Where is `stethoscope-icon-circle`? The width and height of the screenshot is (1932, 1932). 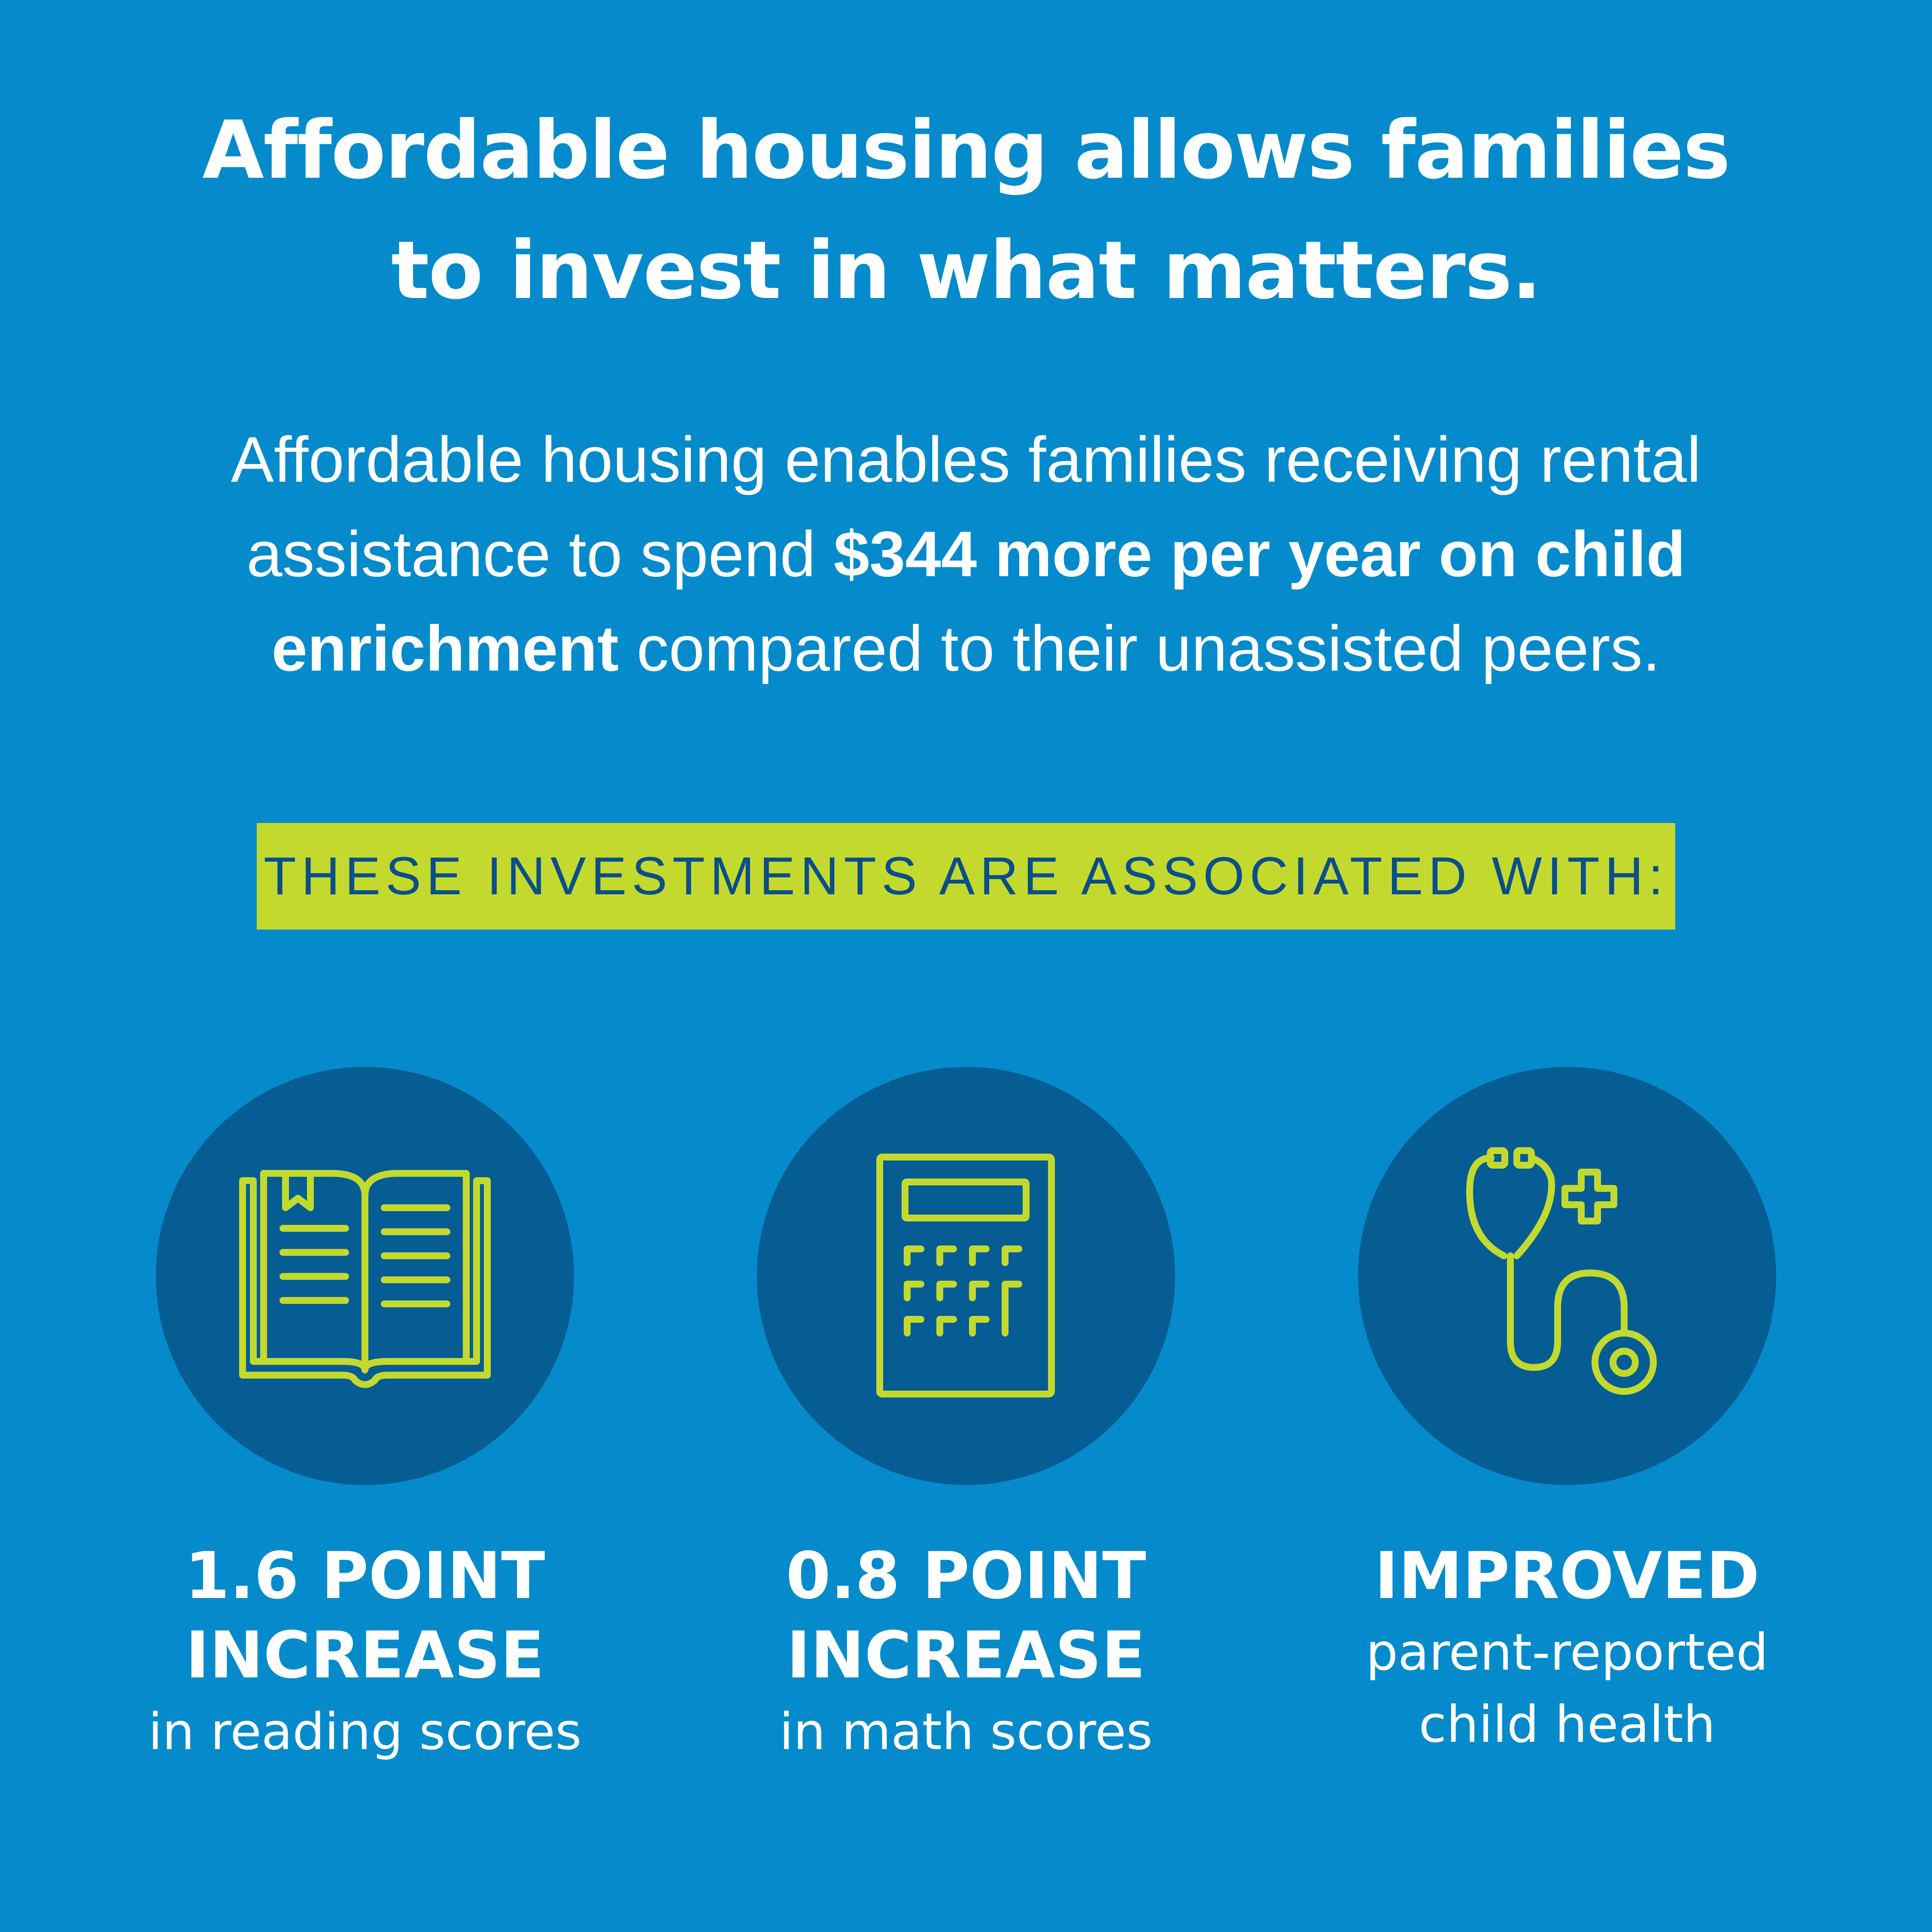
stethoscope-icon-circle is located at coordinates (1567, 1276).